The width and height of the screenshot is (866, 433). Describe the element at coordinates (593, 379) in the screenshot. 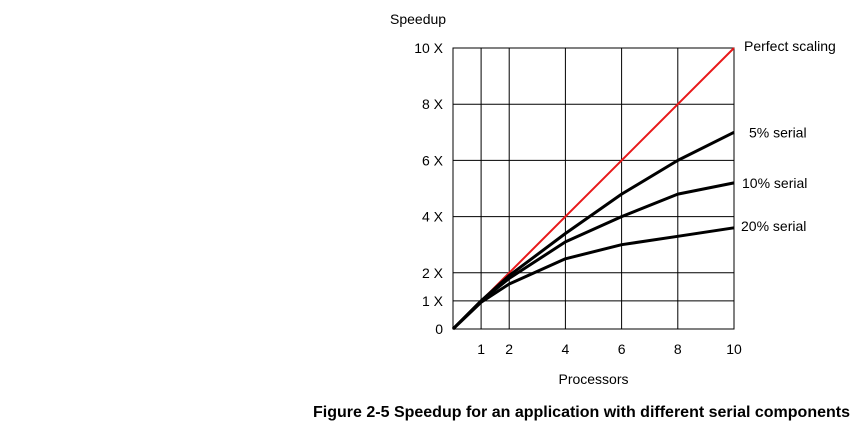

I see `x-axis-title: Processors` at that location.